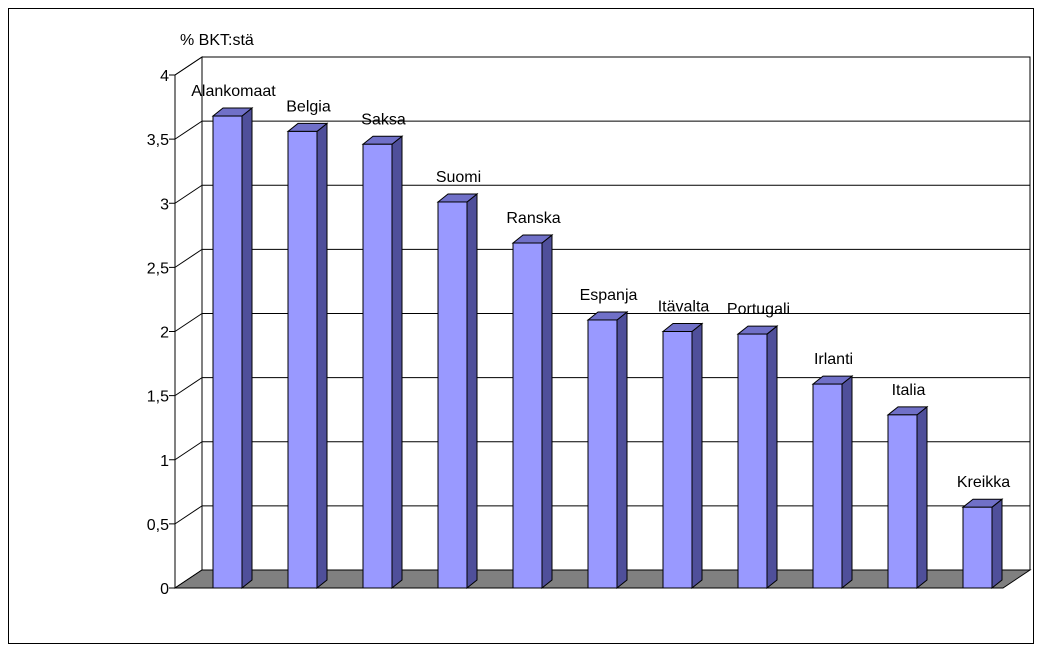 The width and height of the screenshot is (1044, 652). I want to click on bar-espanja, so click(607, 450).